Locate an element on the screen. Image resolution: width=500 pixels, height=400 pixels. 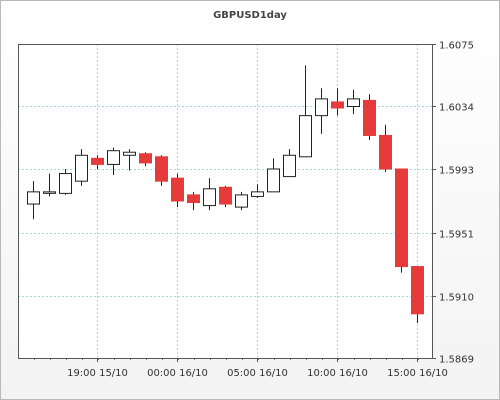
x-tick-label: 00:00 16/10 is located at coordinates (177, 373).